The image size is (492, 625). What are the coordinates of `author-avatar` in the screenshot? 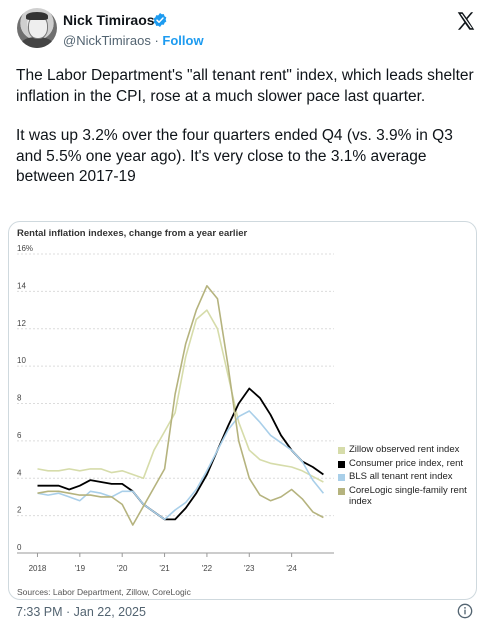 It's located at (37, 28).